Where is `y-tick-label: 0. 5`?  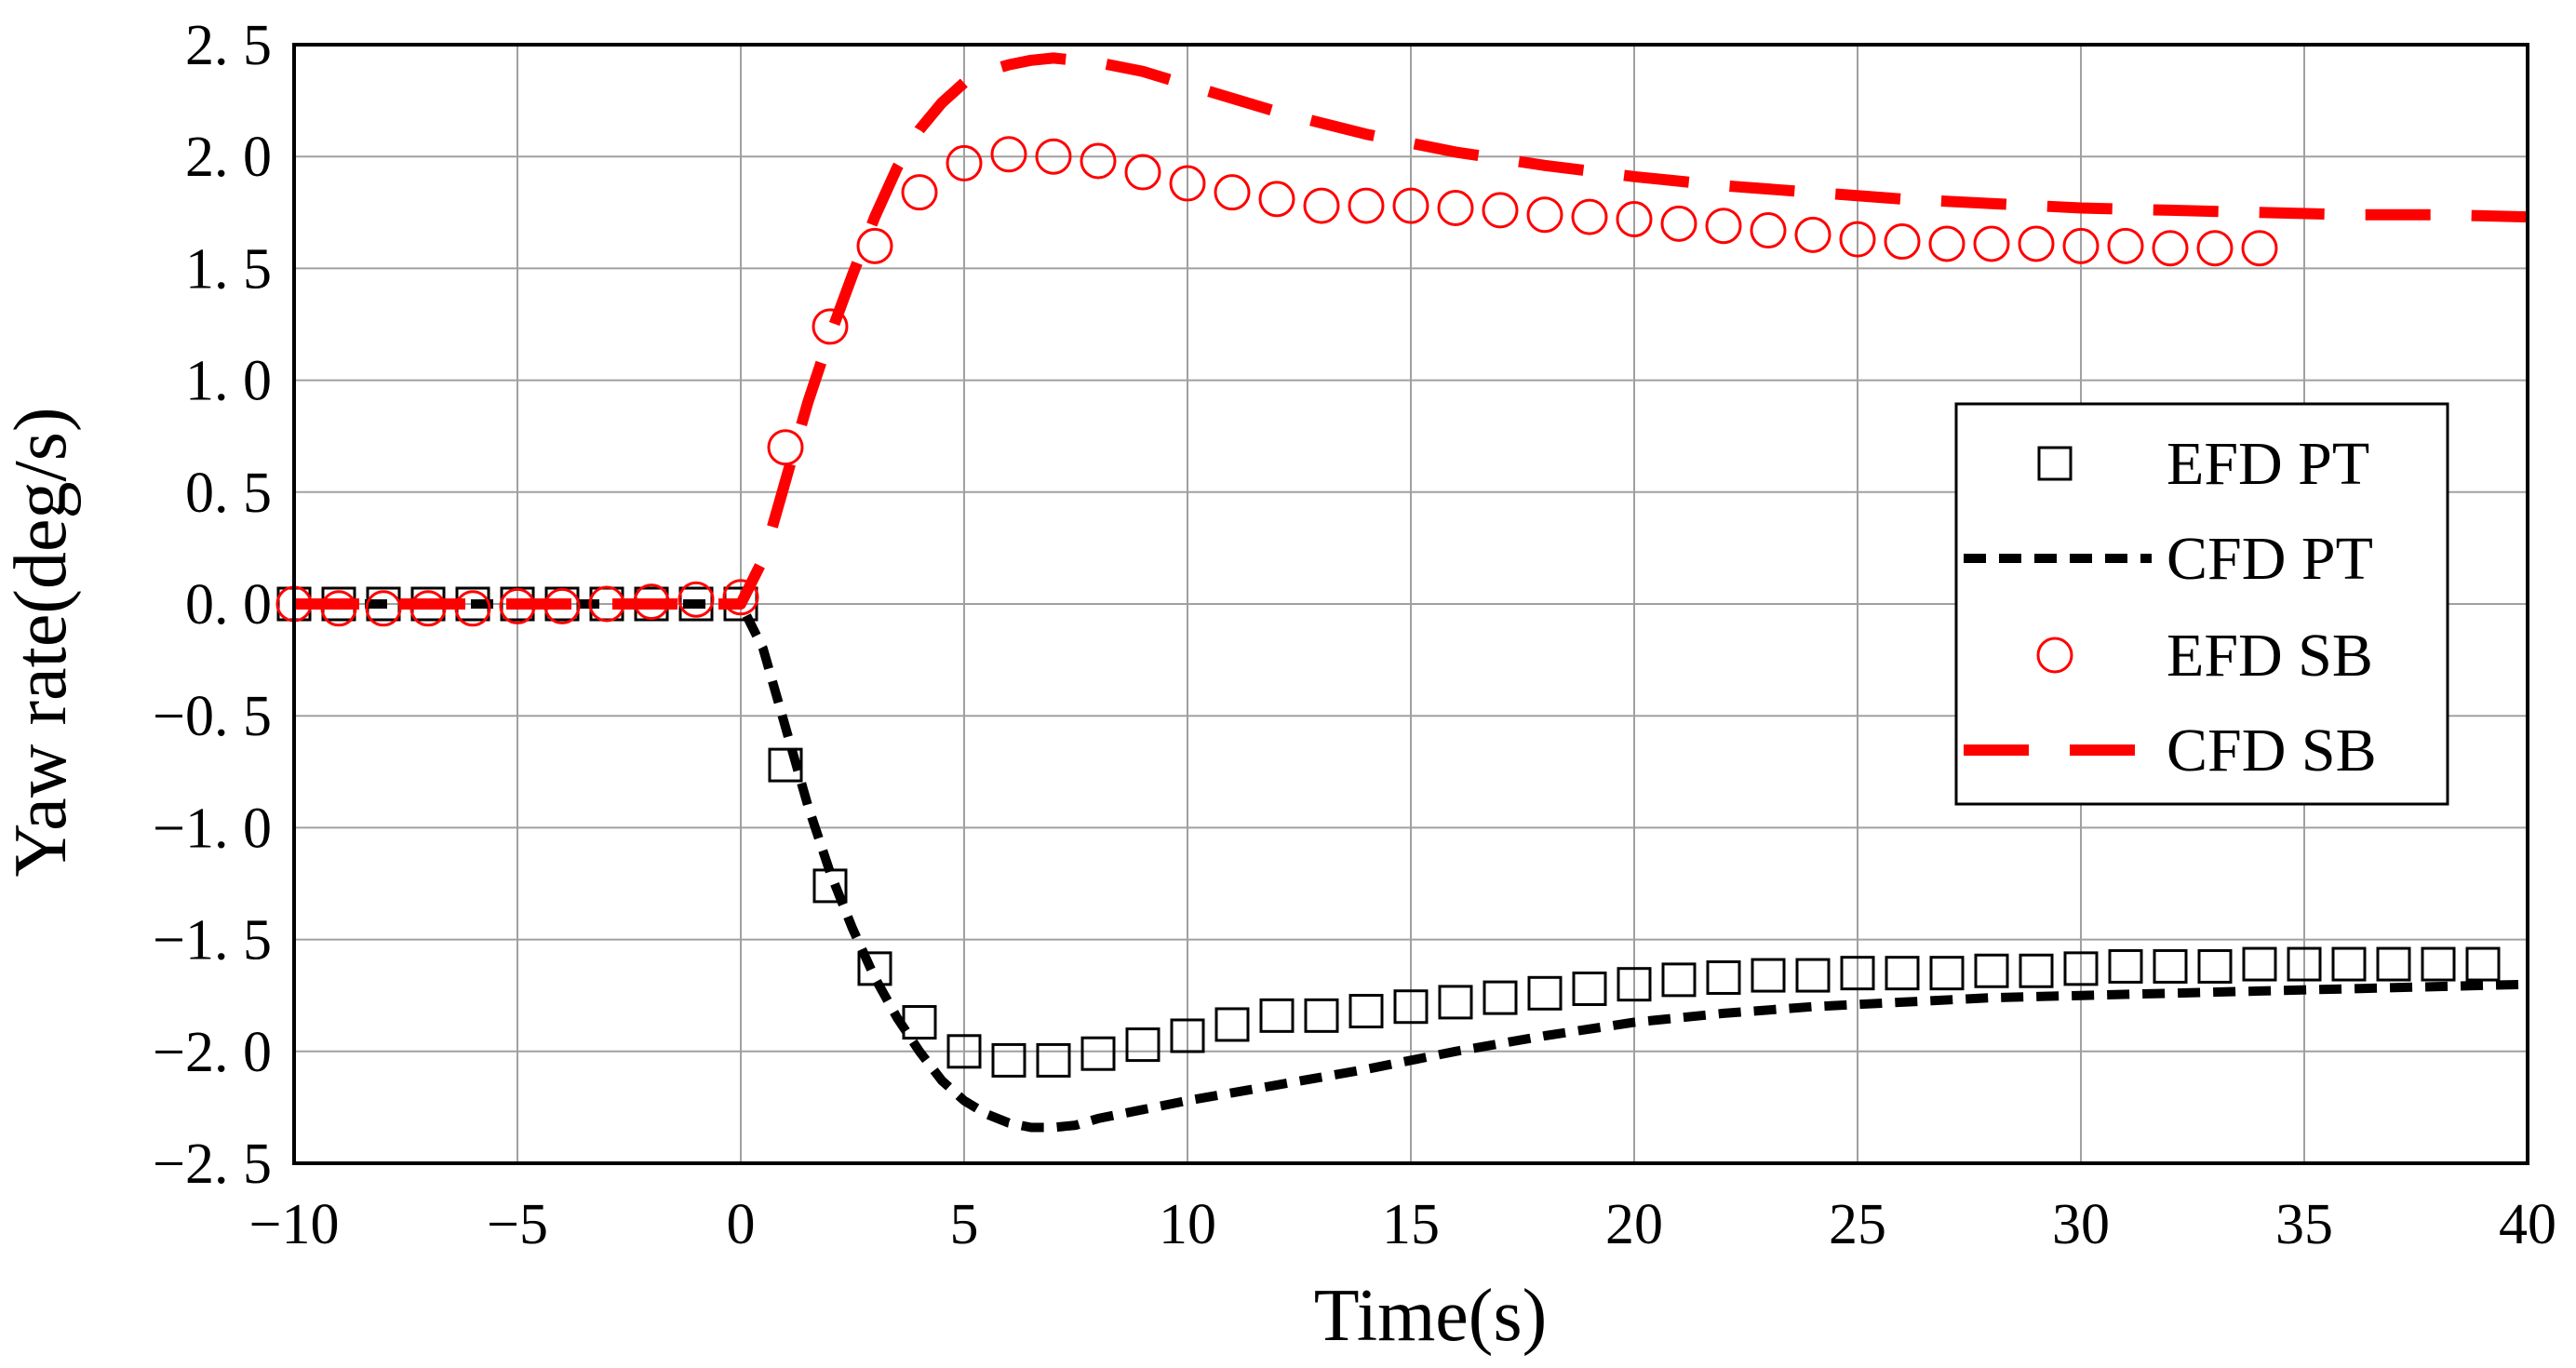
y-tick-label: 0. 5 is located at coordinates (228, 493).